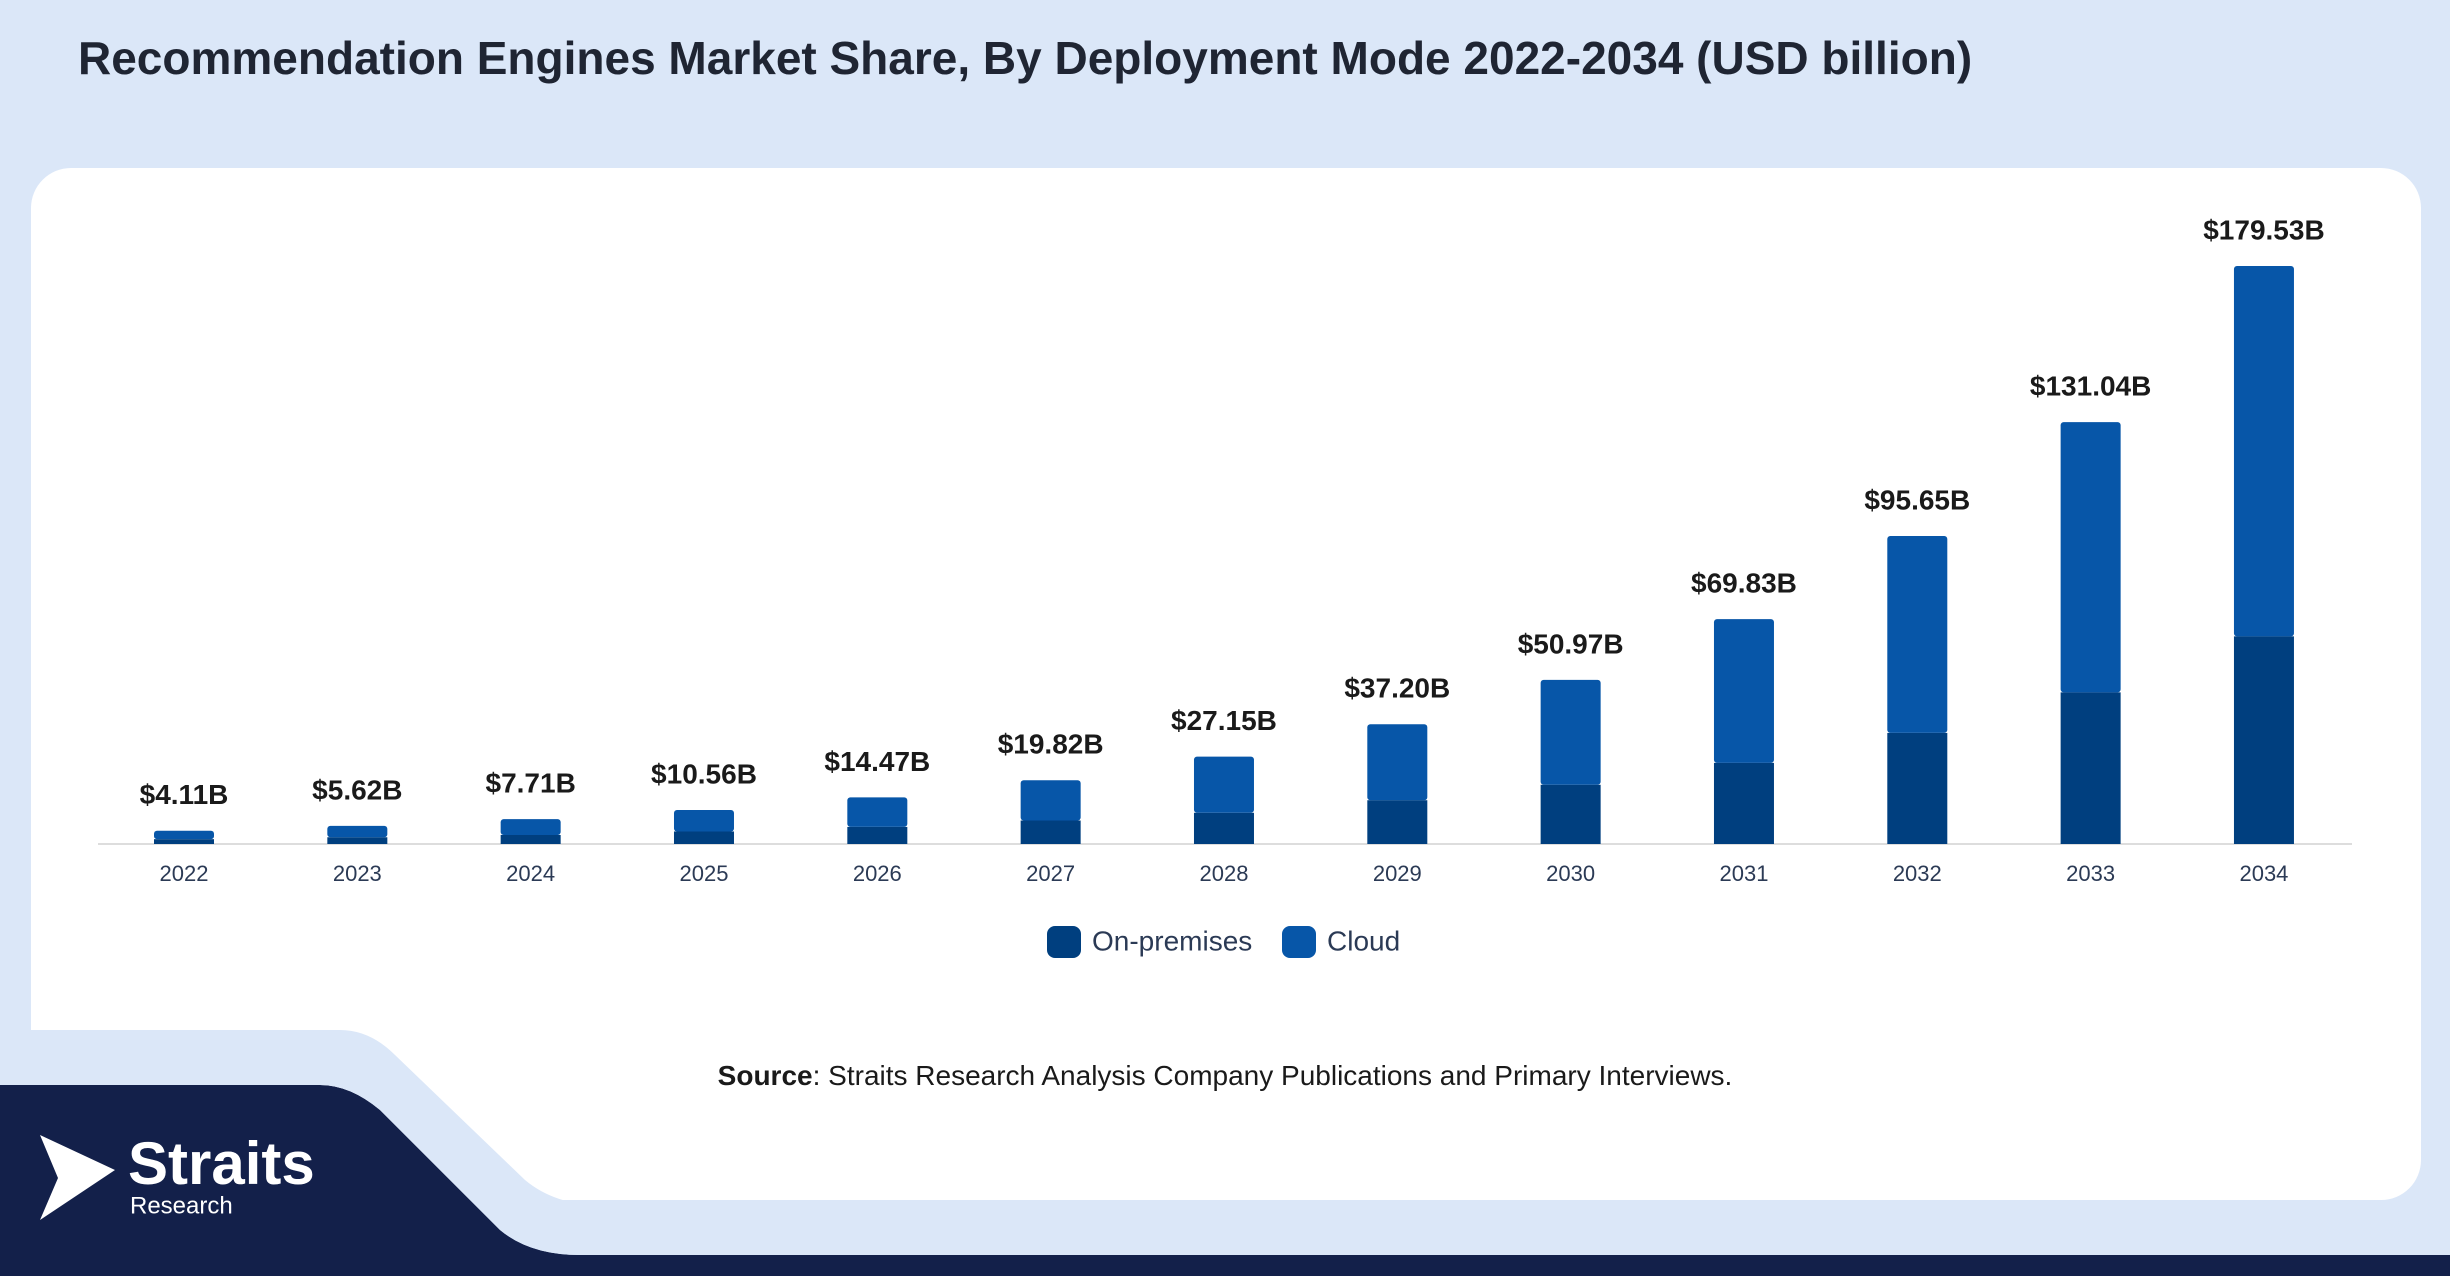 The width and height of the screenshot is (2450, 1276). I want to click on legend-label: On-premises, so click(1172, 940).